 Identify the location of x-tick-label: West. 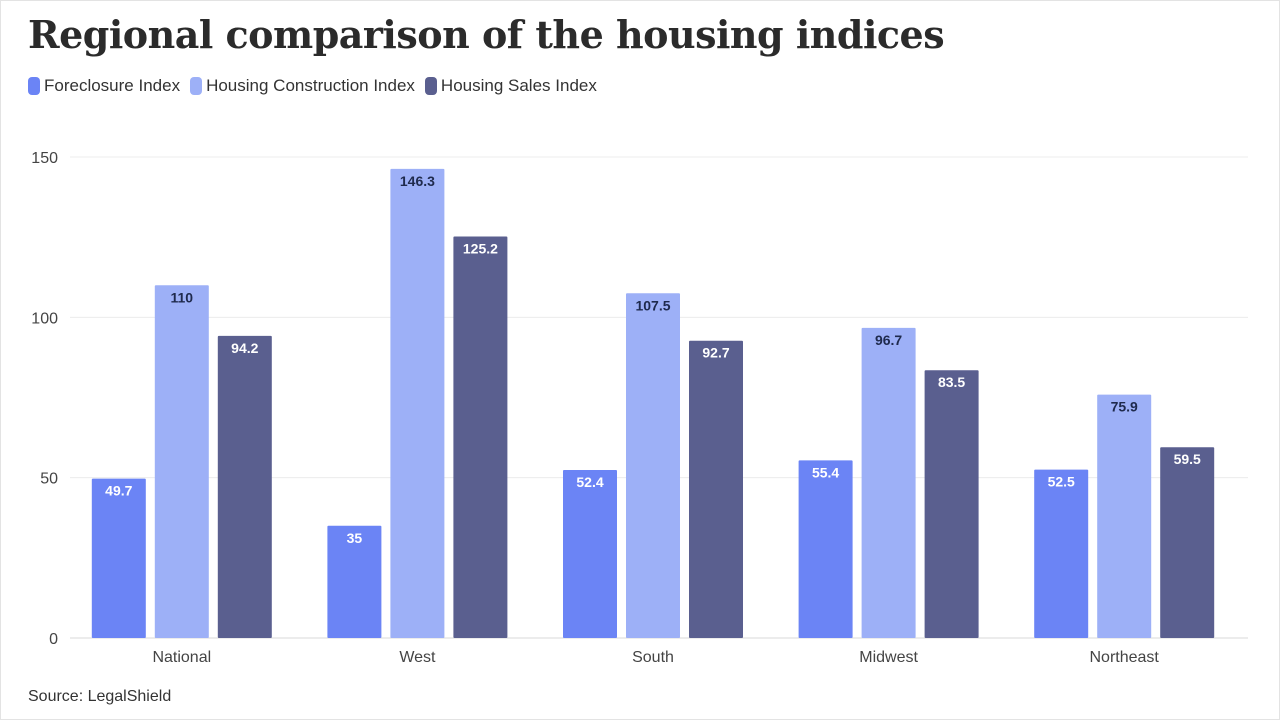
(417, 657).